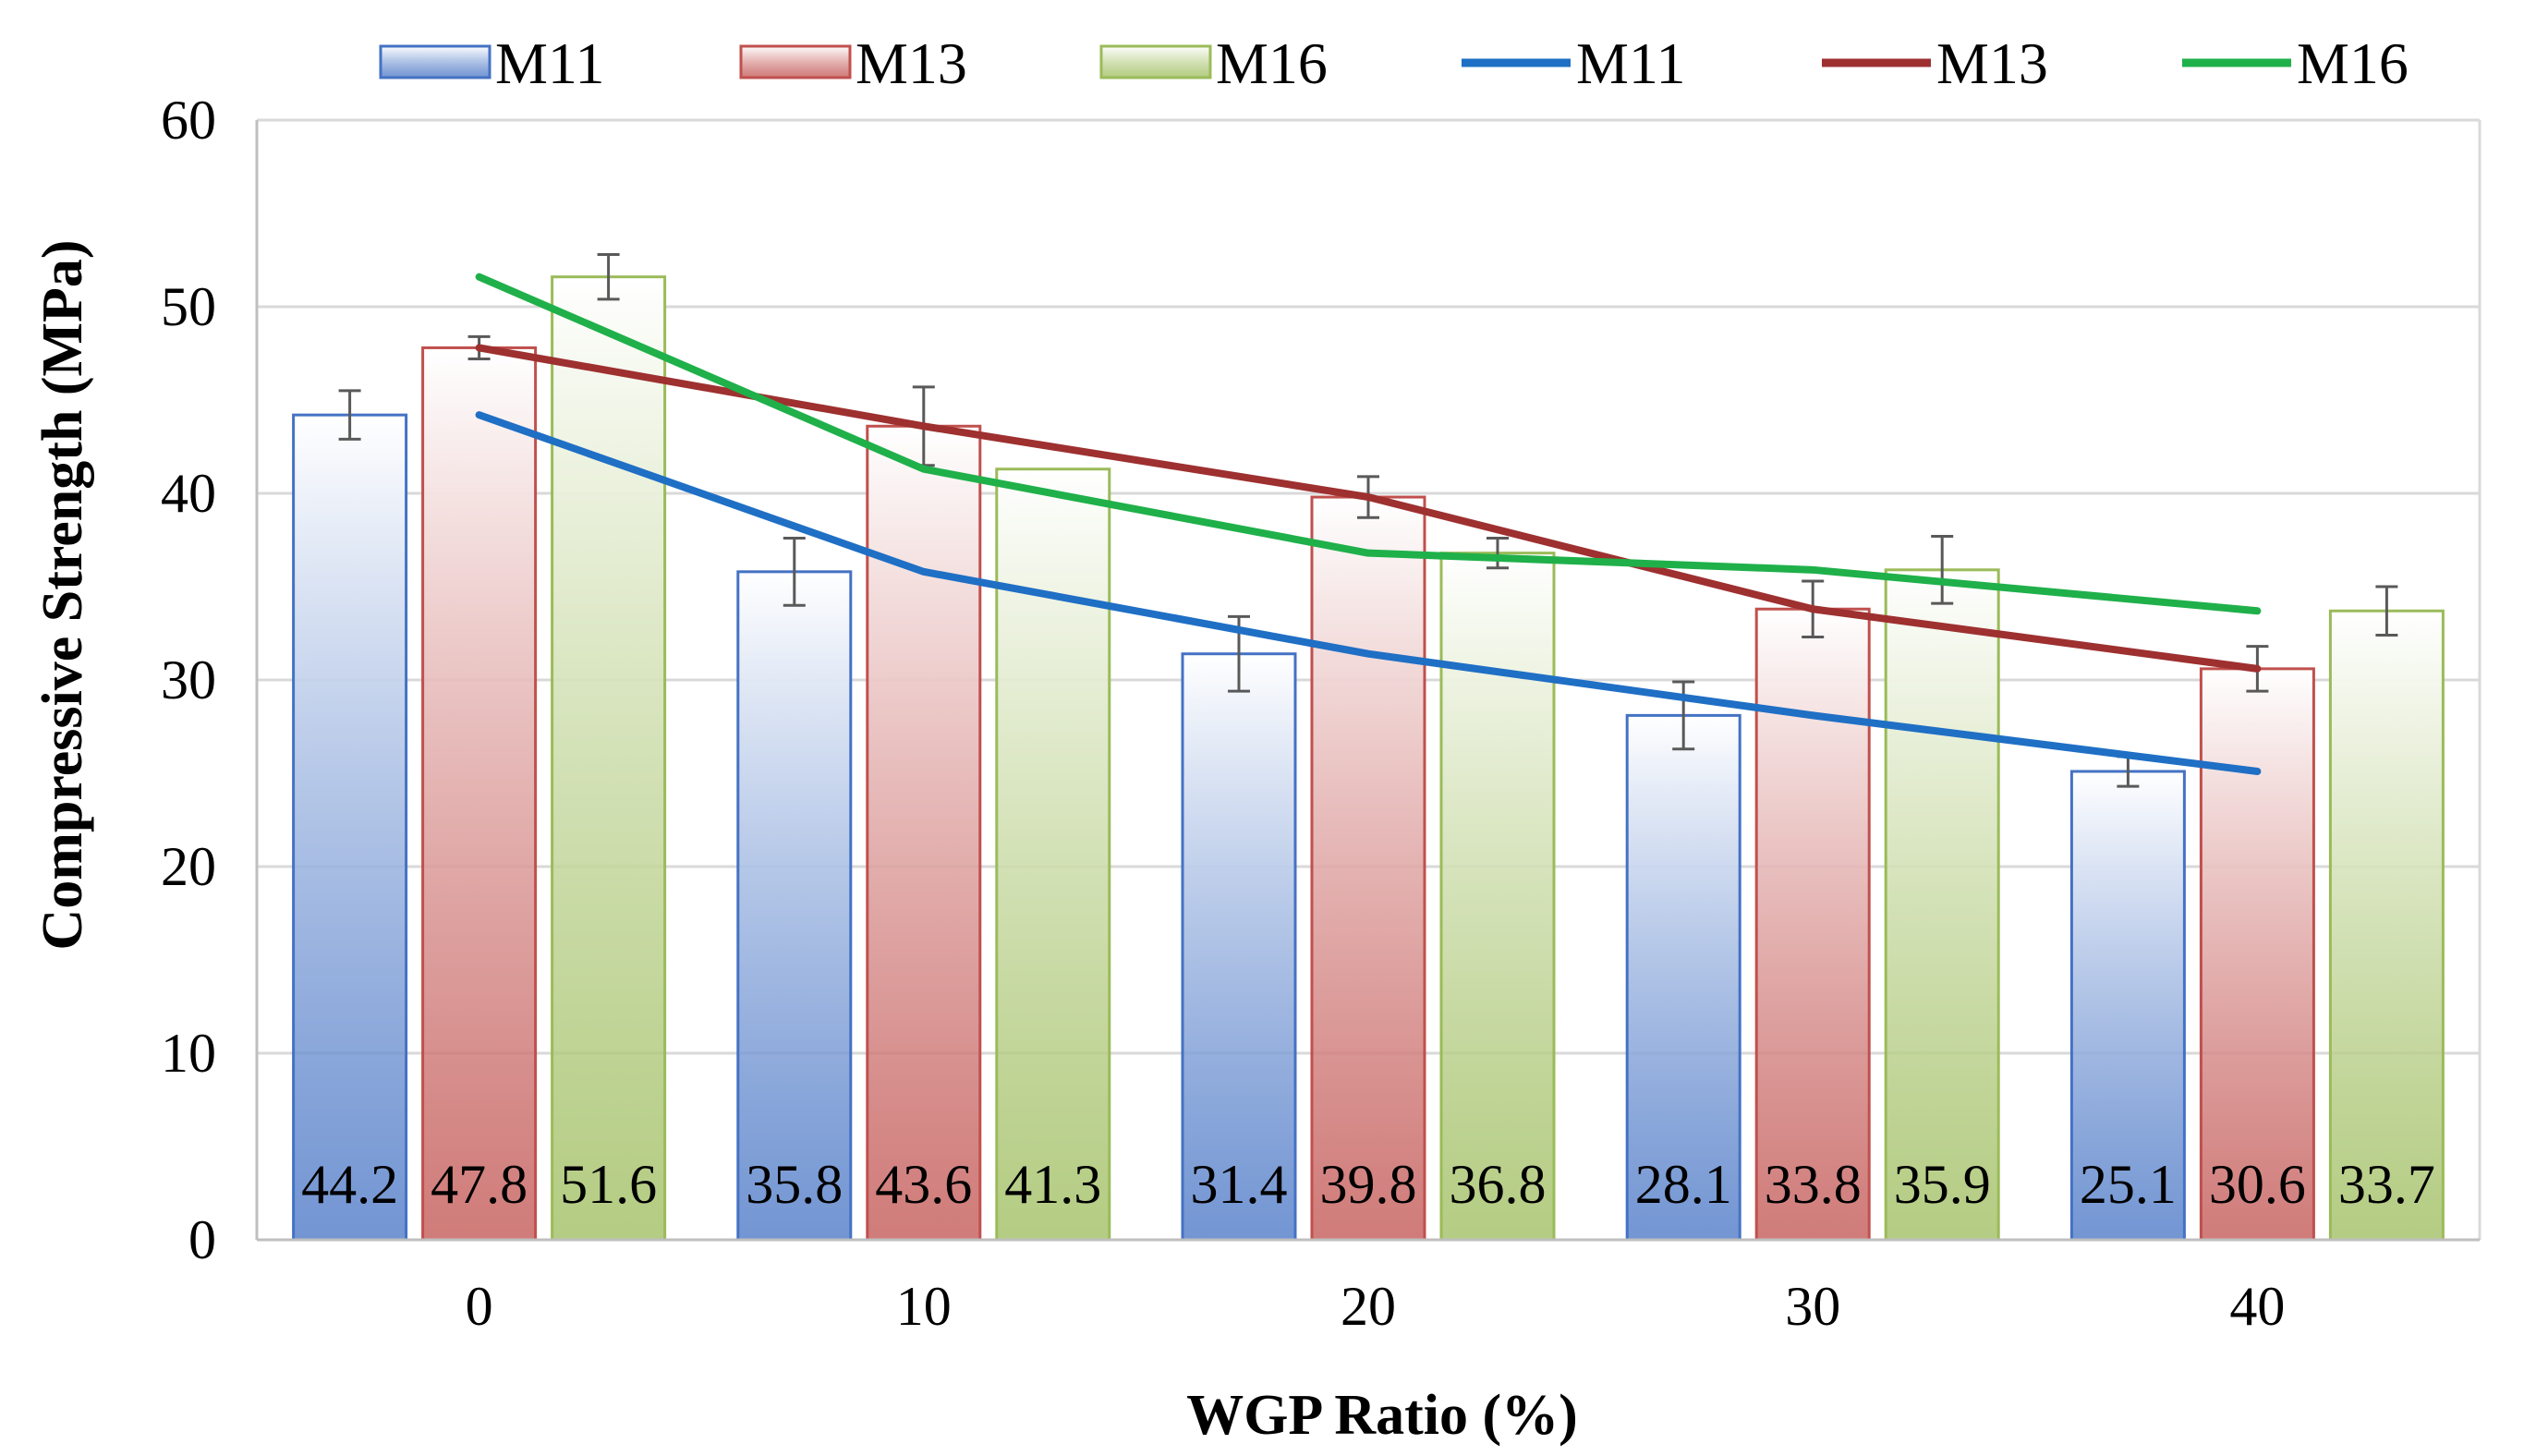 This screenshot has height=1456, width=2524. What do you see at coordinates (2296, 63) in the screenshot?
I see `legend-item-line-m16: M16` at bounding box center [2296, 63].